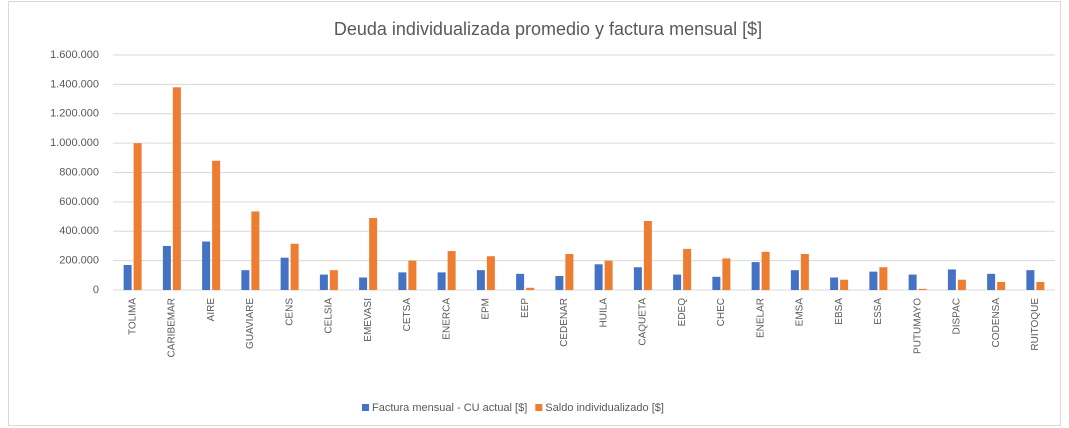  What do you see at coordinates (564, 322) in the screenshot?
I see `x-tick-label: CEDENAR` at bounding box center [564, 322].